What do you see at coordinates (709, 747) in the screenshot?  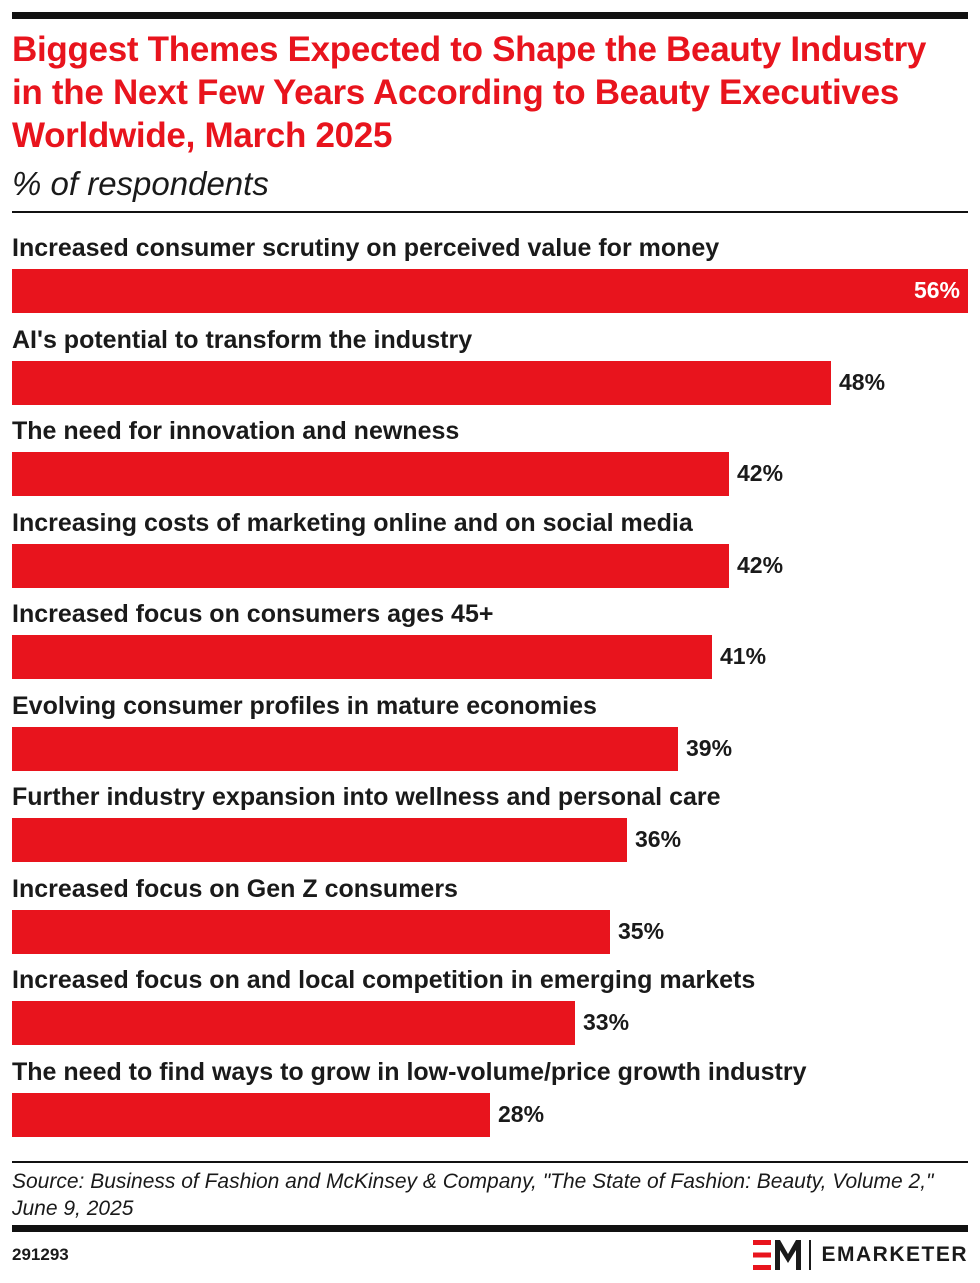 I see `value-label: 39%` at bounding box center [709, 747].